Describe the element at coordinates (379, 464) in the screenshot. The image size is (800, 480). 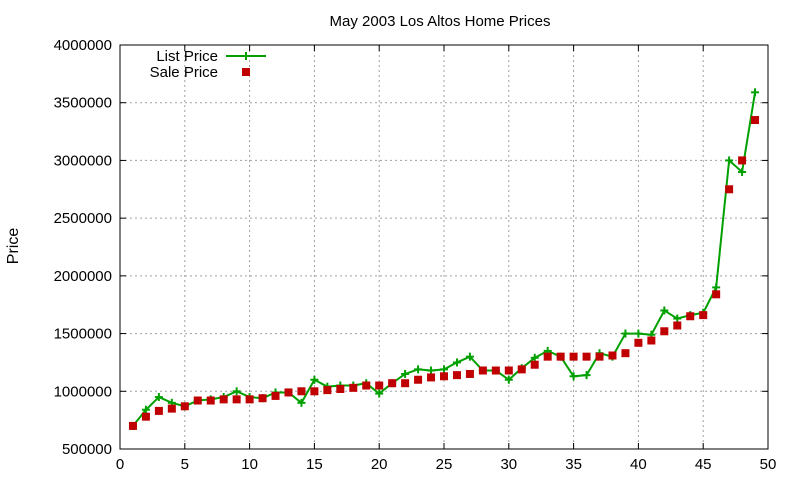
I see `x-tick-label: 20` at that location.